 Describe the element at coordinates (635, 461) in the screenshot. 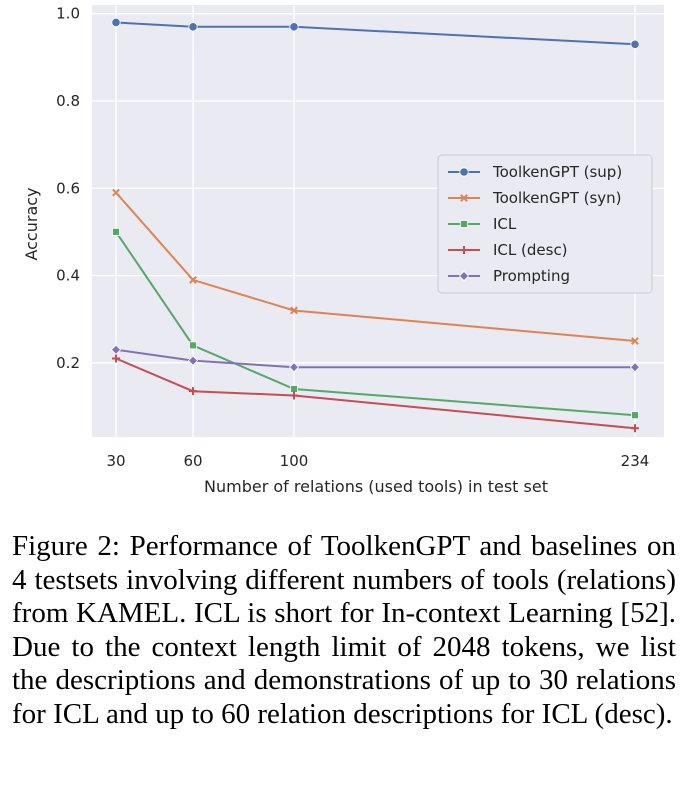

I see `x-tick-label: 234` at that location.